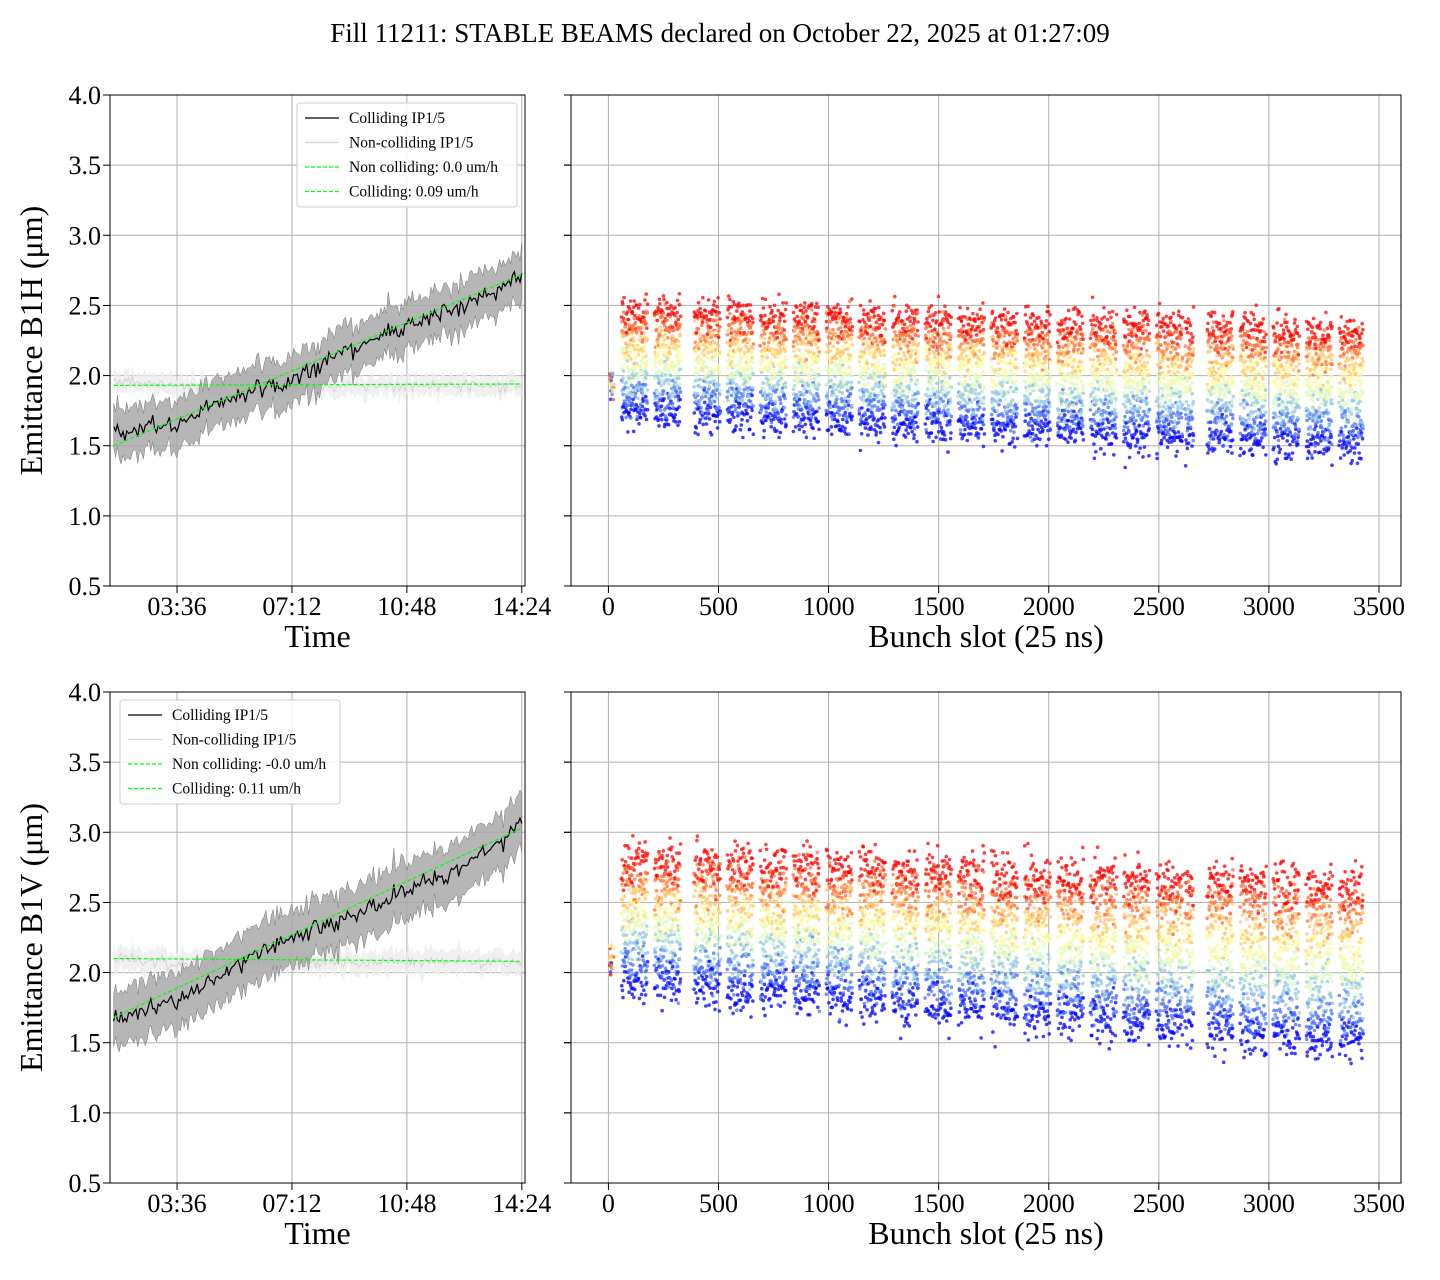 The height and width of the screenshot is (1280, 1440). I want to click on time-h-frame, so click(317, 340).